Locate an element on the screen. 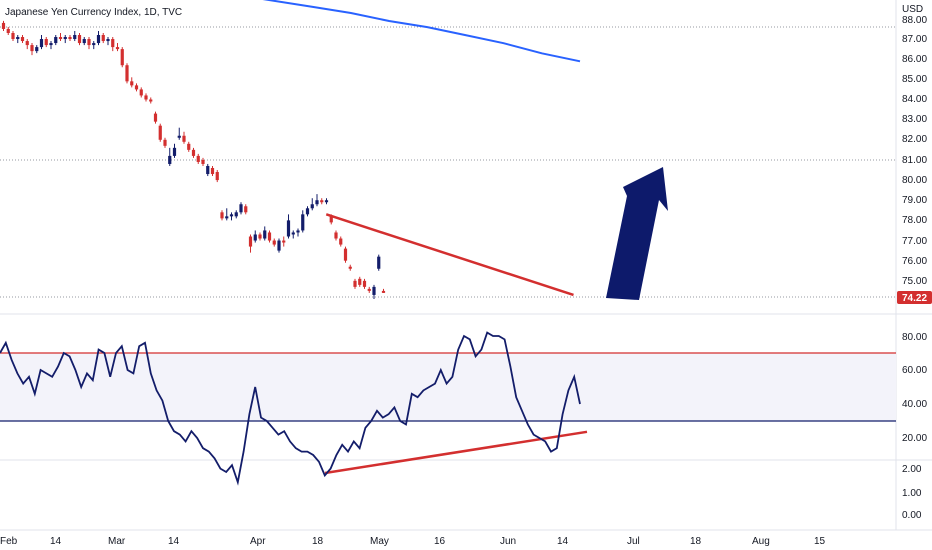 The image size is (932, 550). sub-axis: 2.00 1.00 0.00 is located at coordinates (912, 492).